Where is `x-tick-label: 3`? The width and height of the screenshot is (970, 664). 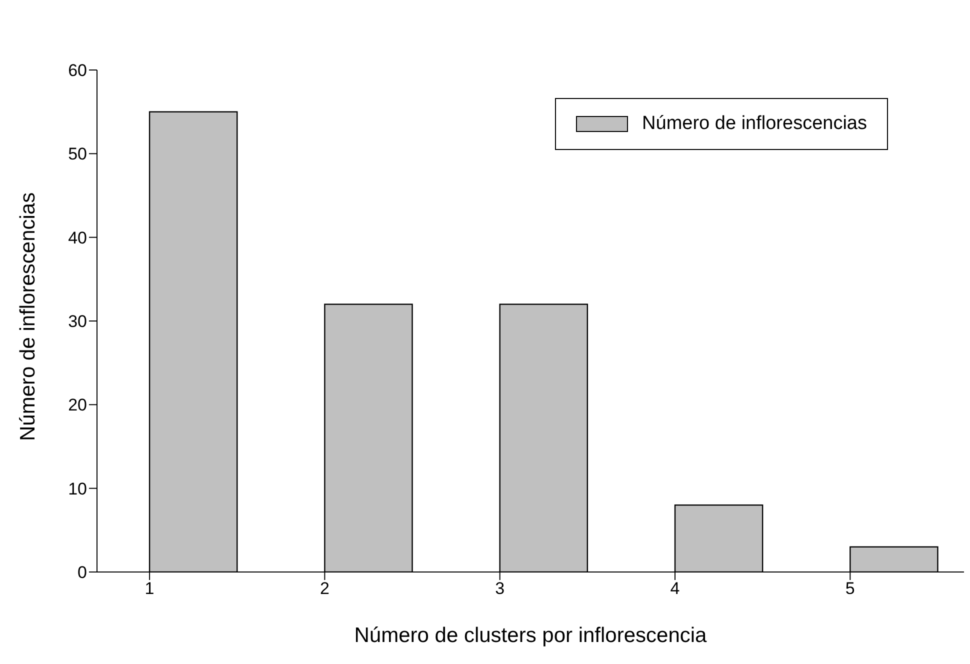
x-tick-label: 3 is located at coordinates (500, 588).